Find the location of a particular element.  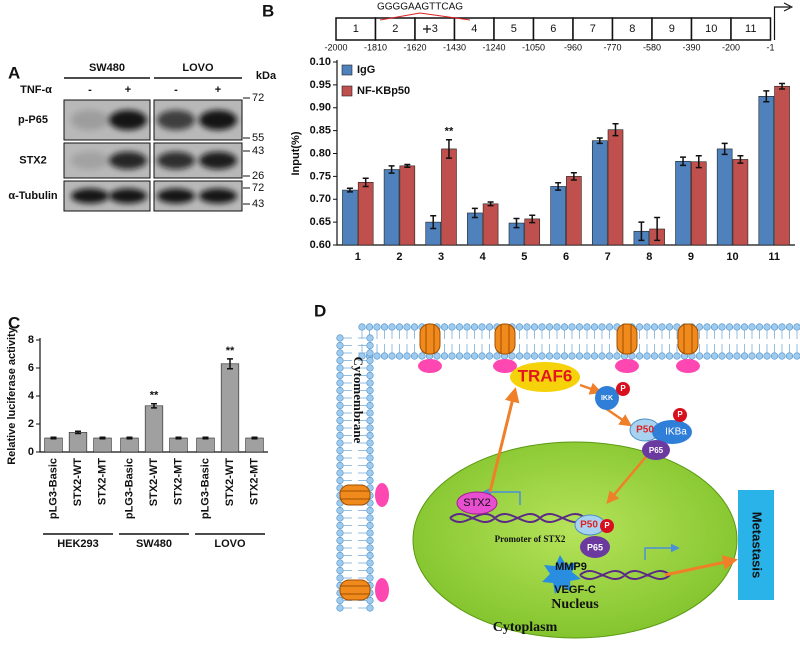

x-tick-label: STX2-MT is located at coordinates (178, 481).